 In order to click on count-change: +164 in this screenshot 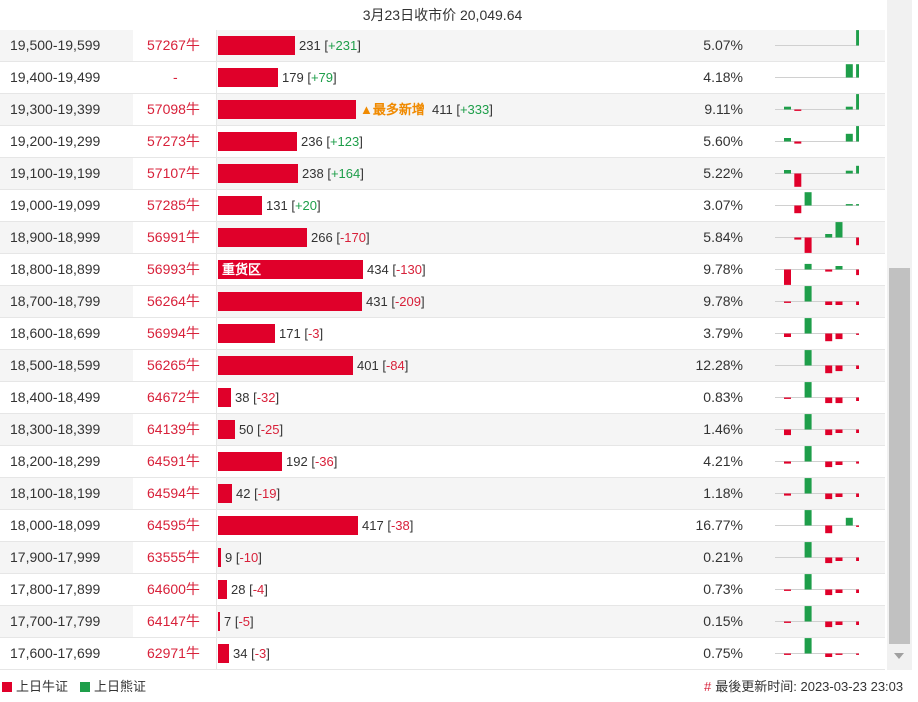, I will do `click(345, 173)`.